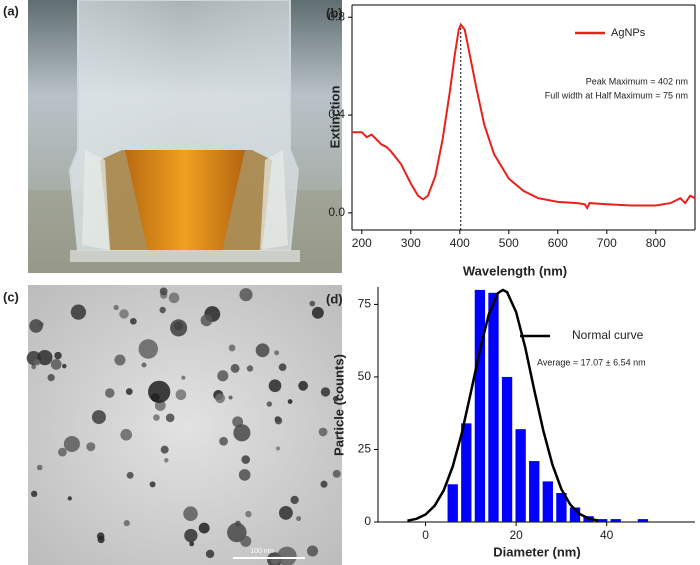  I want to click on y-tick-label: 0.4, so click(336, 114).